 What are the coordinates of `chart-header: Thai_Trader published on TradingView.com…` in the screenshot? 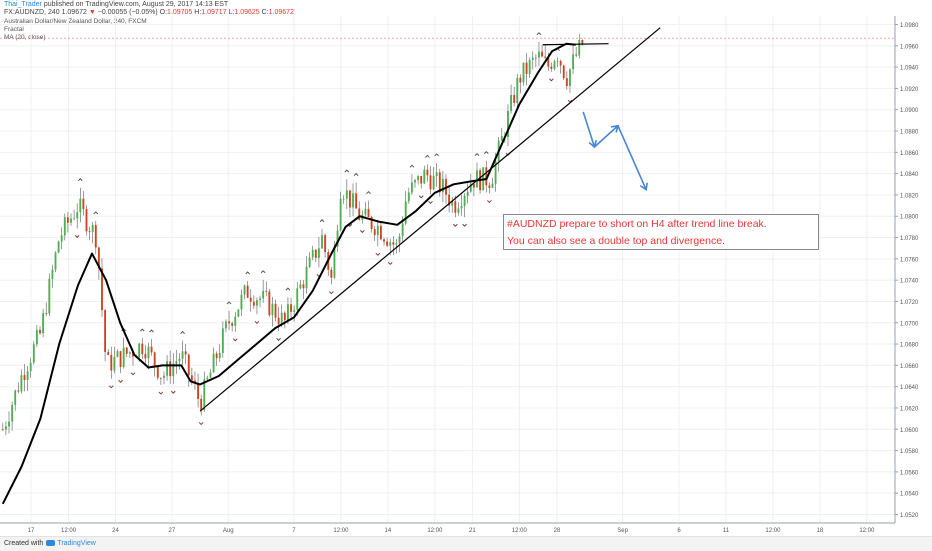 It's located at (466, 8).